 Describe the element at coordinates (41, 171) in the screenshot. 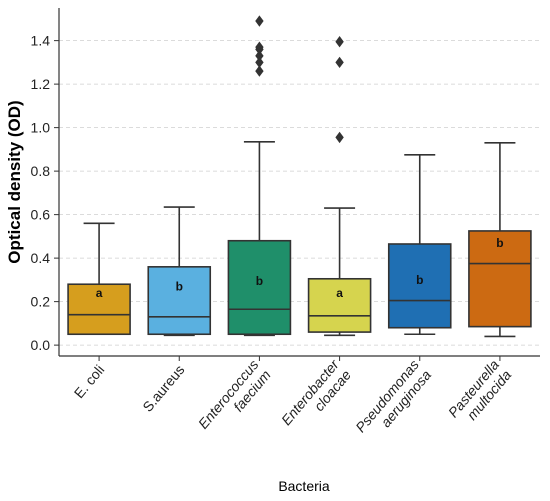

I see `y-tick-label: 0.8` at that location.